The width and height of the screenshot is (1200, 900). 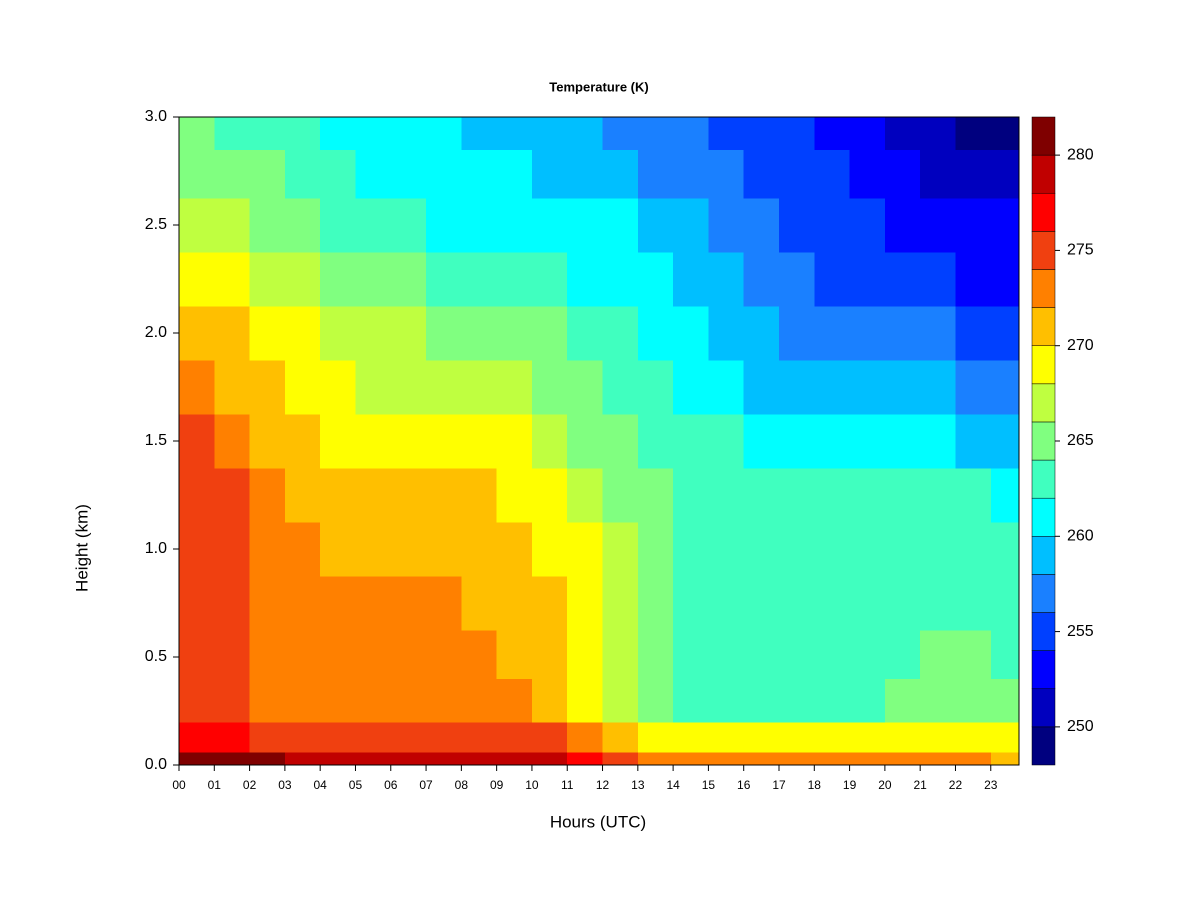 What do you see at coordinates (156, 116) in the screenshot?
I see `y-tick-label: 3.0` at bounding box center [156, 116].